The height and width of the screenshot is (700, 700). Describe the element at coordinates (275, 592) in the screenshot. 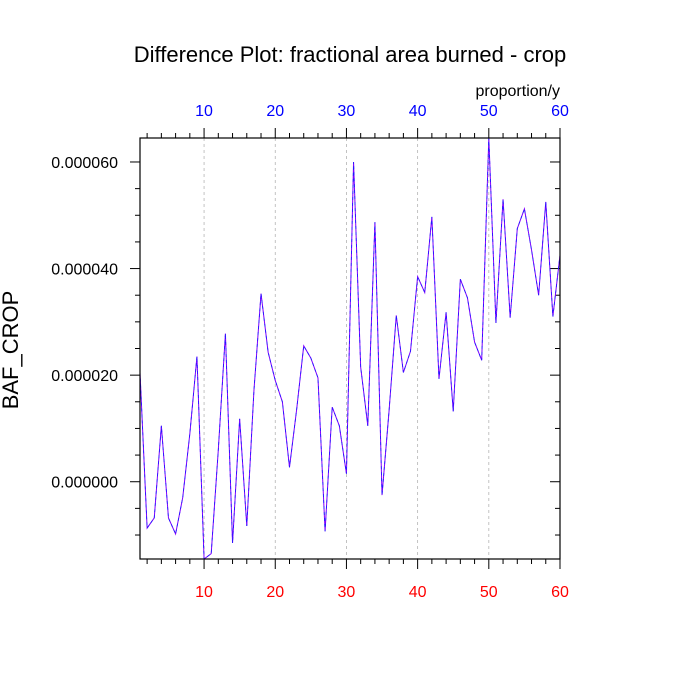

I see `x-tick-label-bottom: 20` at that location.